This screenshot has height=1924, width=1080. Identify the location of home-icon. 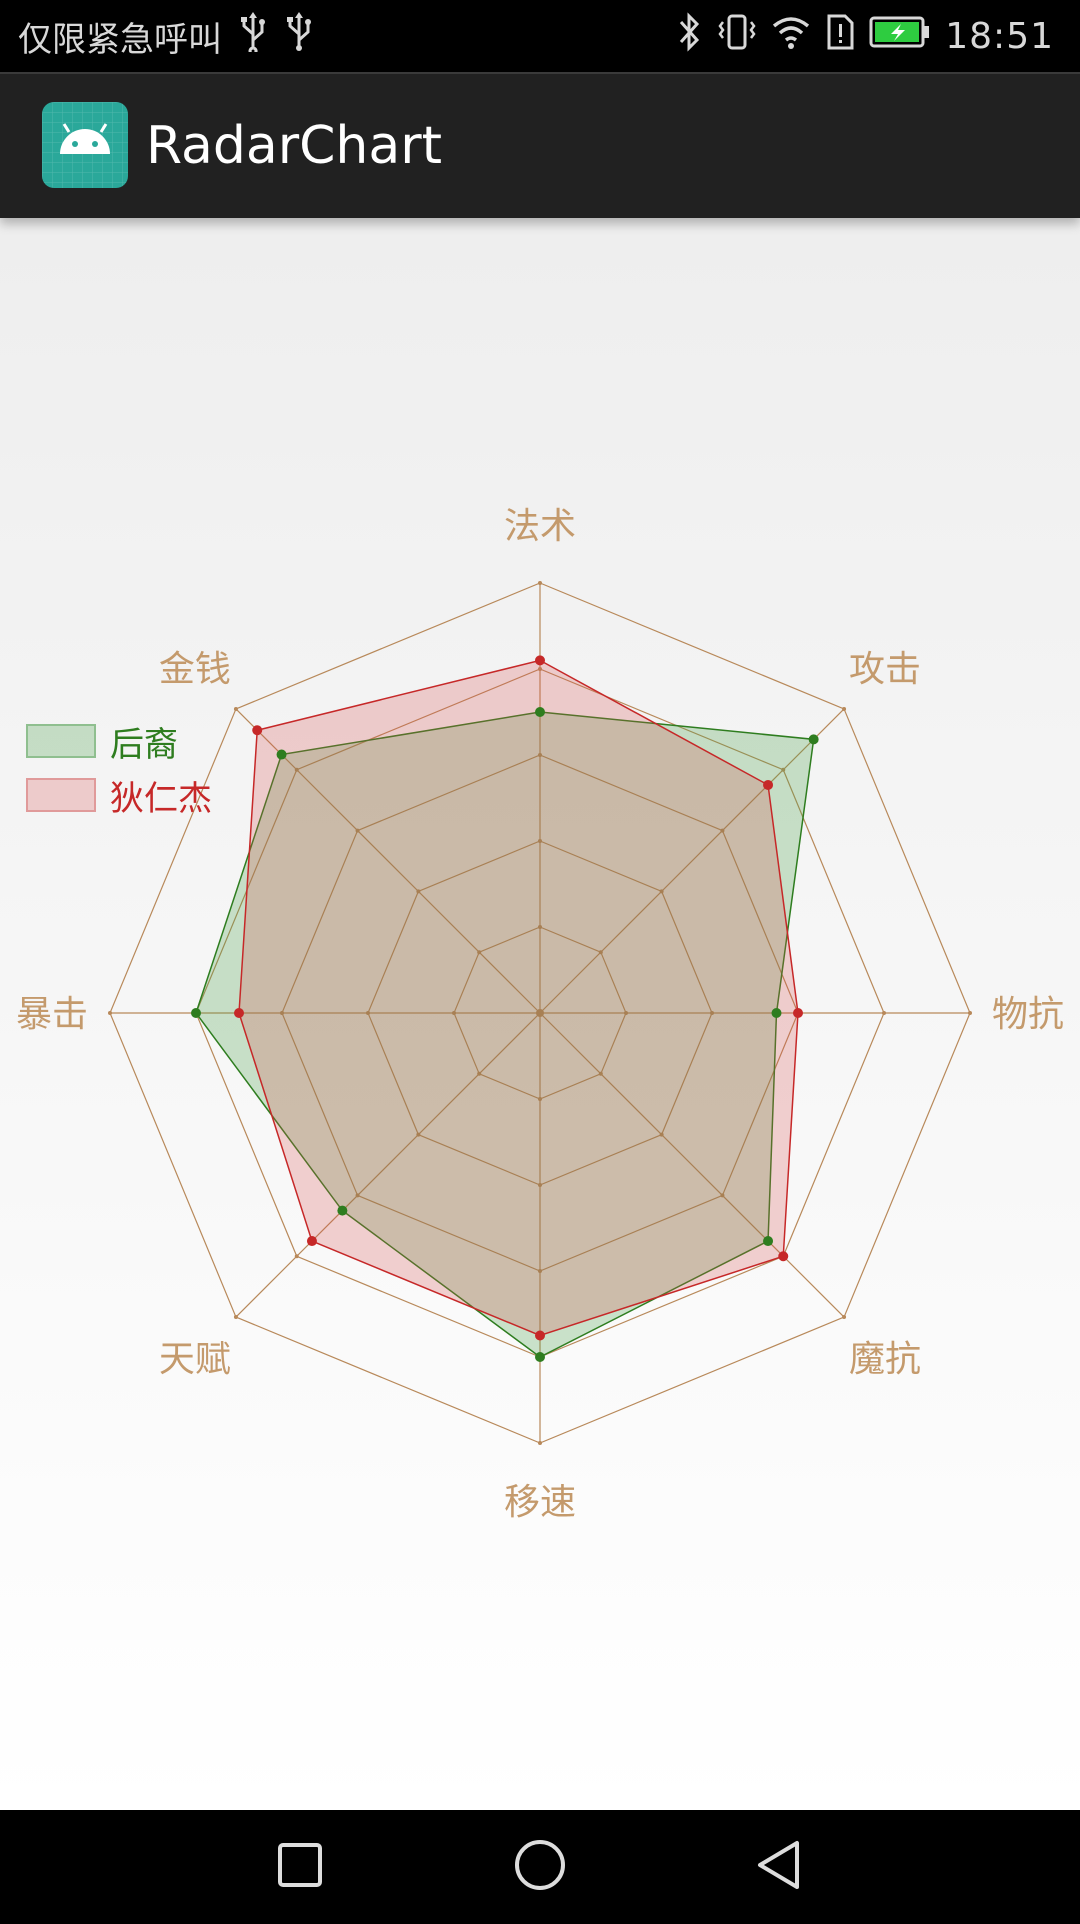
(540, 1865).